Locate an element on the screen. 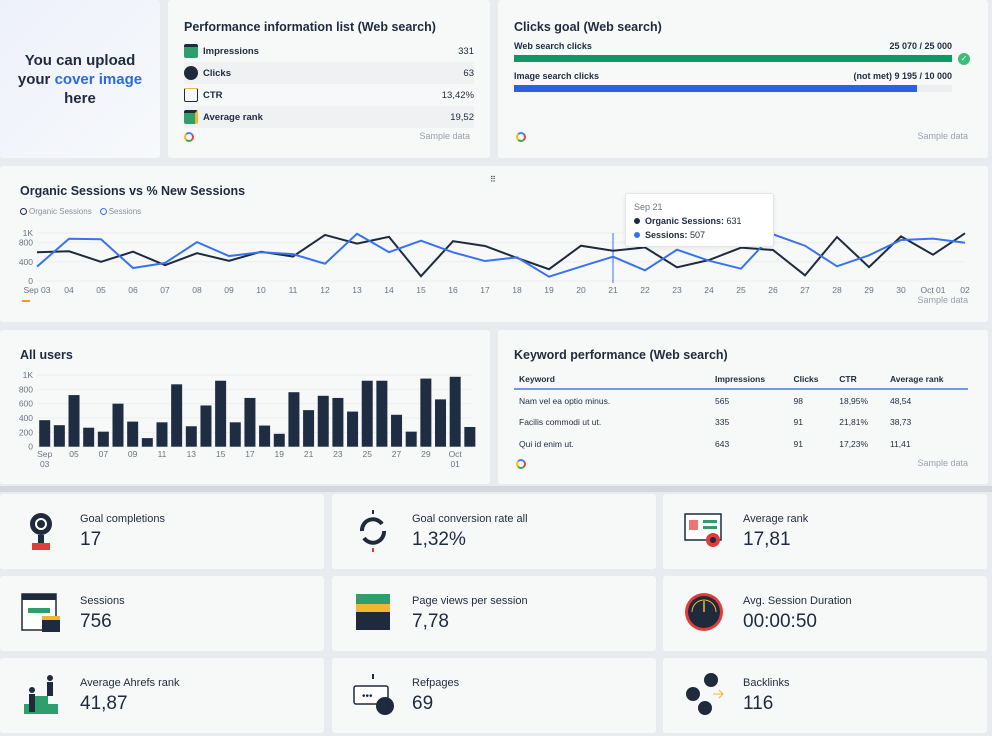  x-tick-label: 24 is located at coordinates (709, 290).